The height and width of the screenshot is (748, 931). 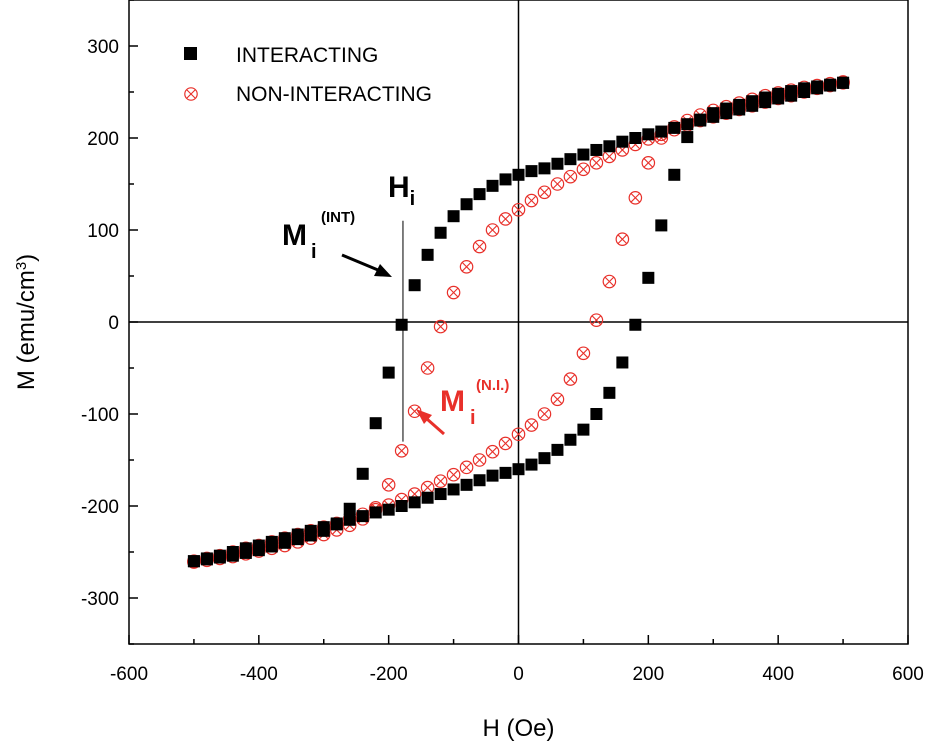 I want to click on y-tick-label: 0, so click(x=113, y=323).